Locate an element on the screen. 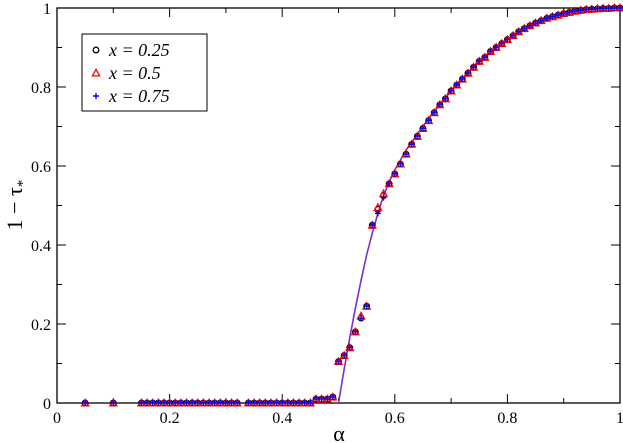 This screenshot has height=443, width=623. legend-box is located at coordinates (144, 72).